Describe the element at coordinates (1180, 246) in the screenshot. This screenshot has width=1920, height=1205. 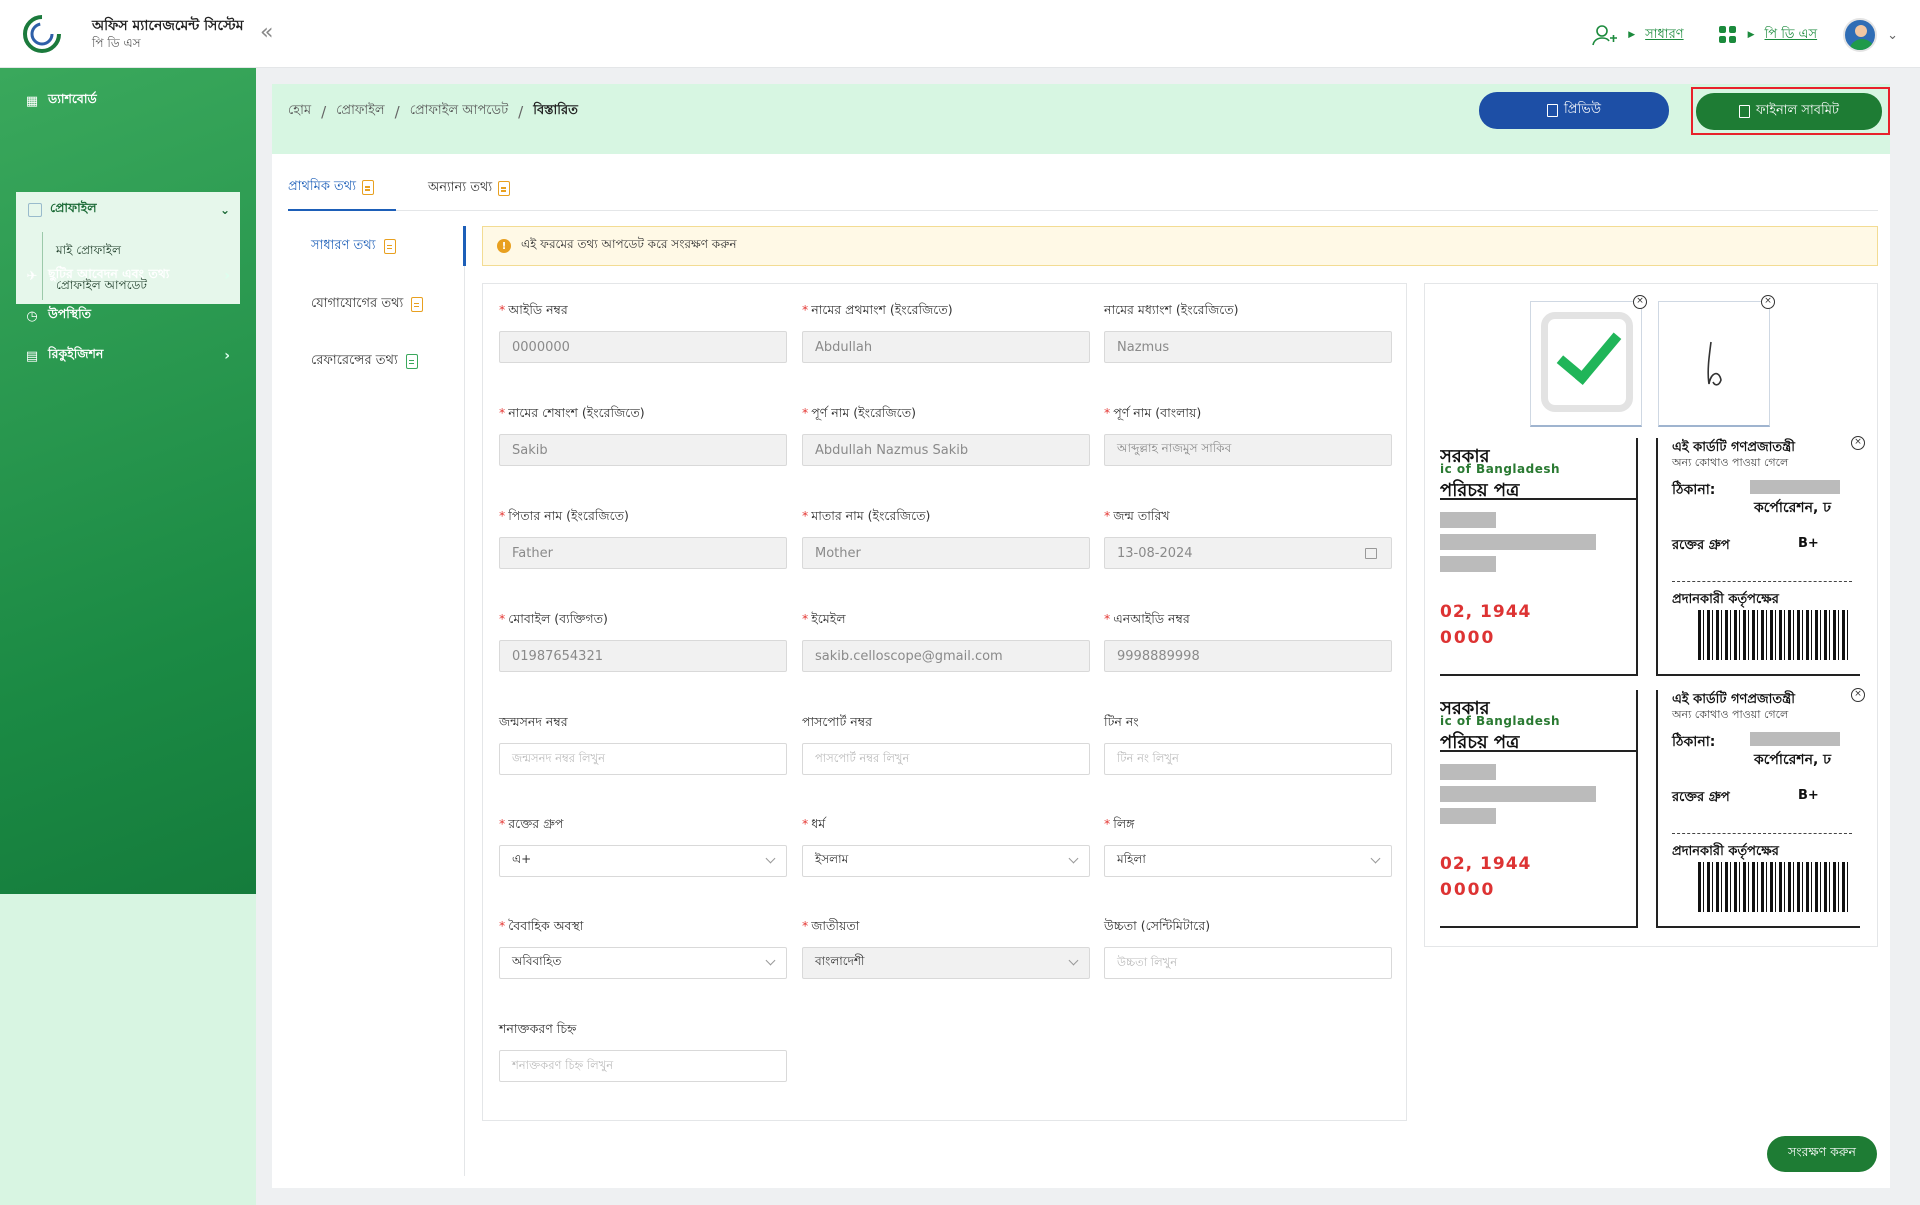
I see `info-notice: ! এই ফরমের তথ্য আপডেট করে সংরক্ষণ করুন` at that location.